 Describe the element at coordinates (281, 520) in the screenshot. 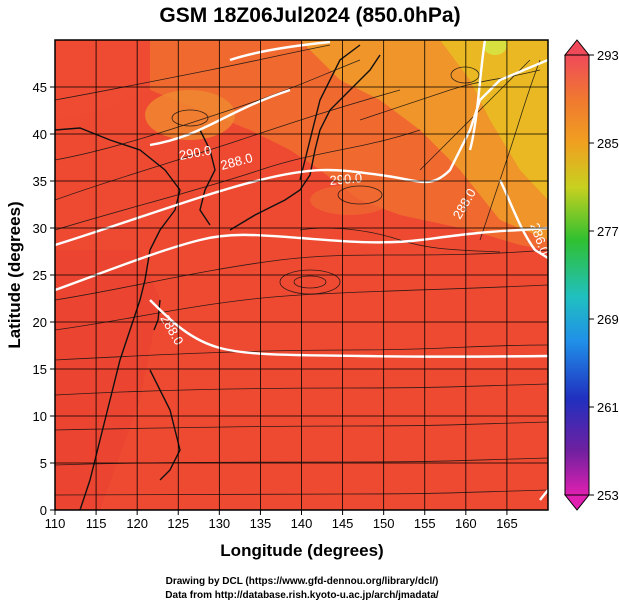

I see `x-axis: 110 115 120 125 130 135 140 145 150 155 160 165` at that location.